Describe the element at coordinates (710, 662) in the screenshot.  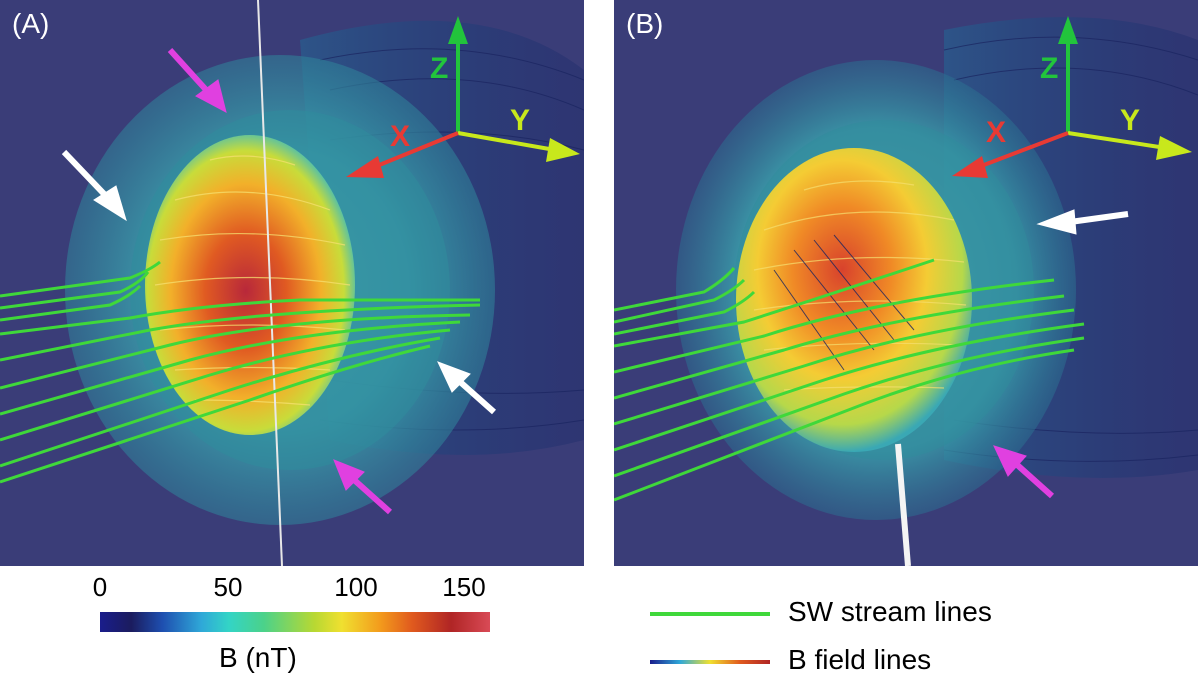
I see `b-field-line-swatch` at that location.